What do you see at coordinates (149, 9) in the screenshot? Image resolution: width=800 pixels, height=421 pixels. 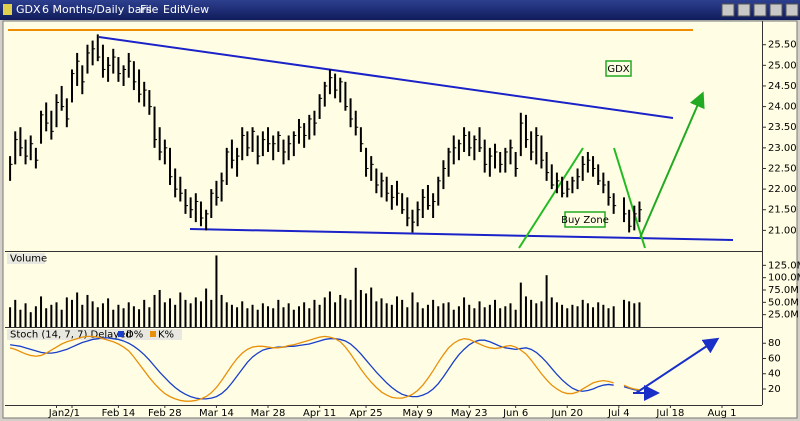 I see `menu-item: File` at bounding box center [149, 9].